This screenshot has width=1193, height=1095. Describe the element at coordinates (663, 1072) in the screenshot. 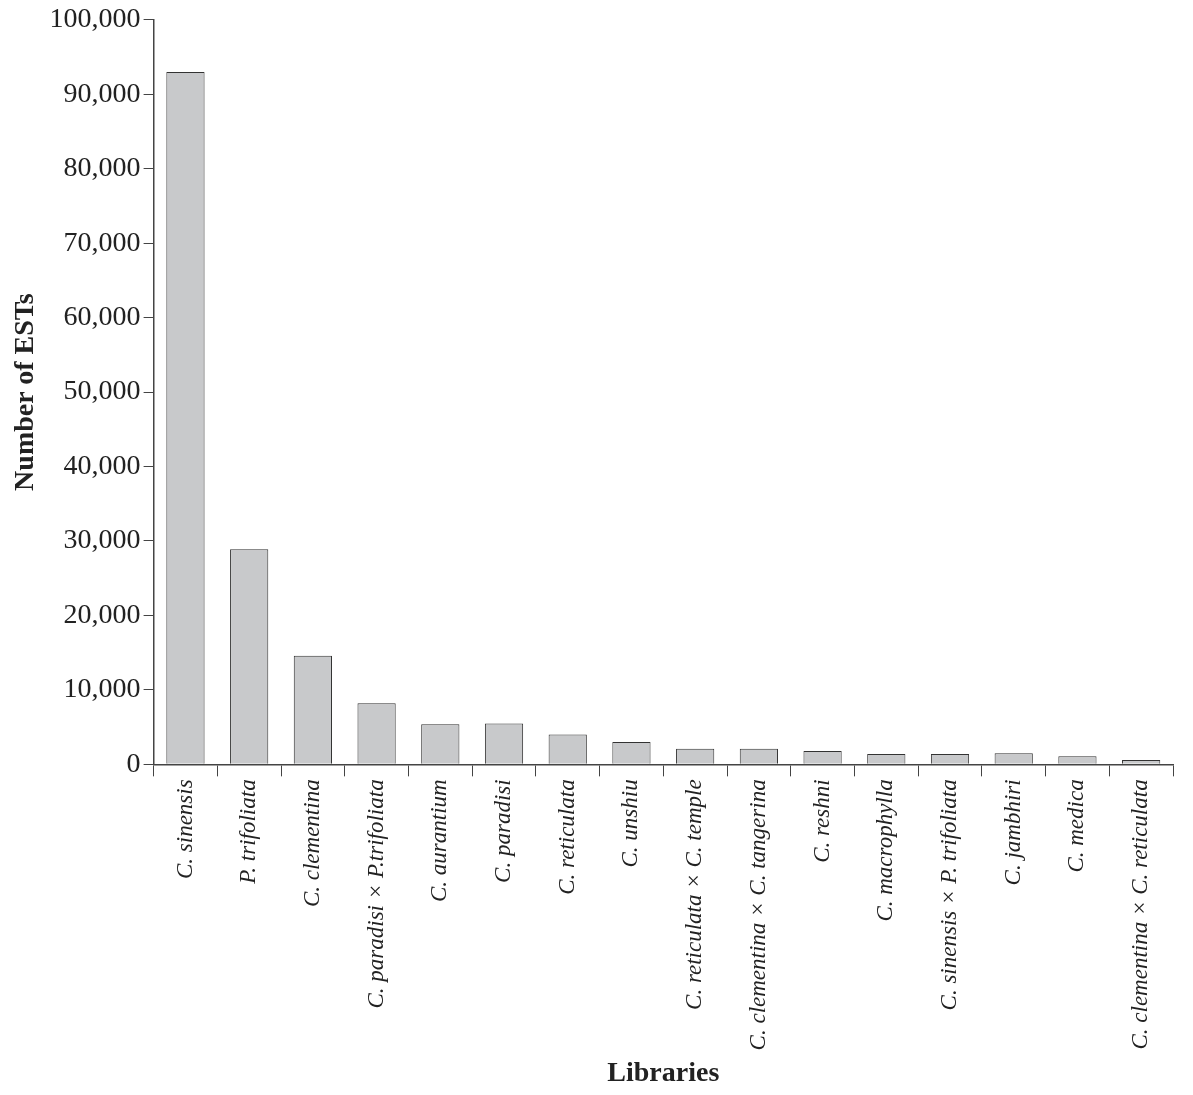

I see `x-axis-title: Libraries` at that location.